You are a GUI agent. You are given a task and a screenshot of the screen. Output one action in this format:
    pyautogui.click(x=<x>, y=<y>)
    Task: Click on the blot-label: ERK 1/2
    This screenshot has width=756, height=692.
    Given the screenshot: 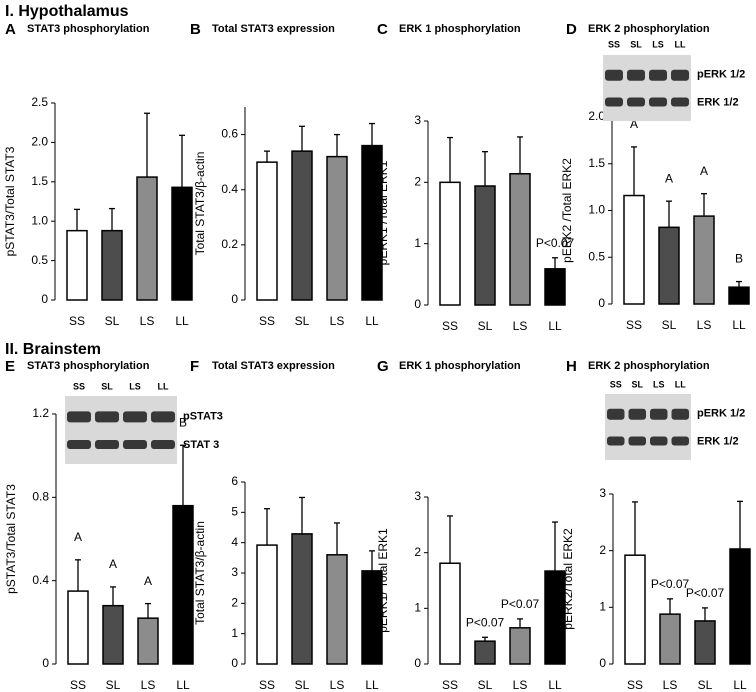 What is the action you would take?
    pyautogui.click(x=718, y=102)
    